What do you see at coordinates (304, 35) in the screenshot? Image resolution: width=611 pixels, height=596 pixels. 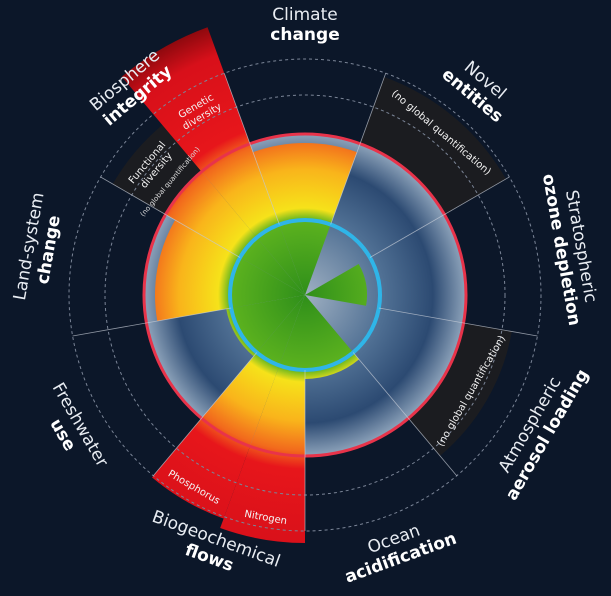 I see `boundary-label-text: change` at bounding box center [304, 35].